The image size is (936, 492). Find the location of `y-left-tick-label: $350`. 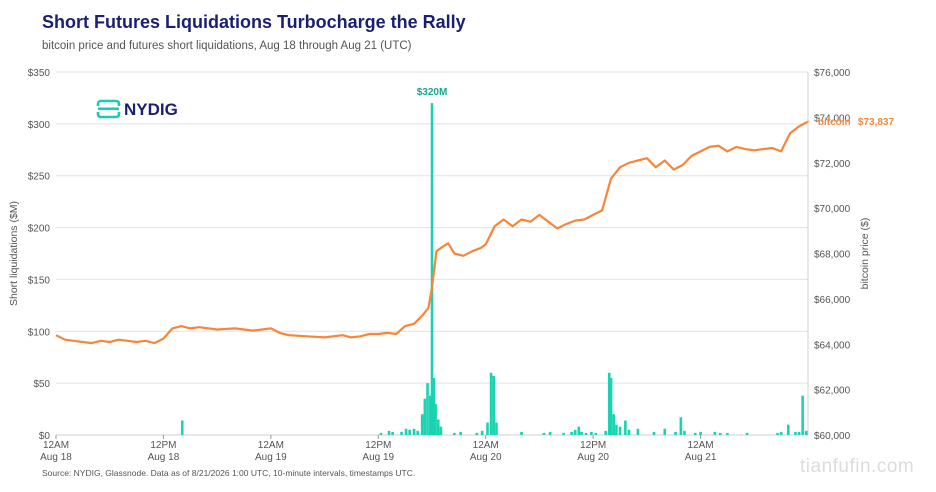

y-left-tick-label: $350 is located at coordinates (39, 73).